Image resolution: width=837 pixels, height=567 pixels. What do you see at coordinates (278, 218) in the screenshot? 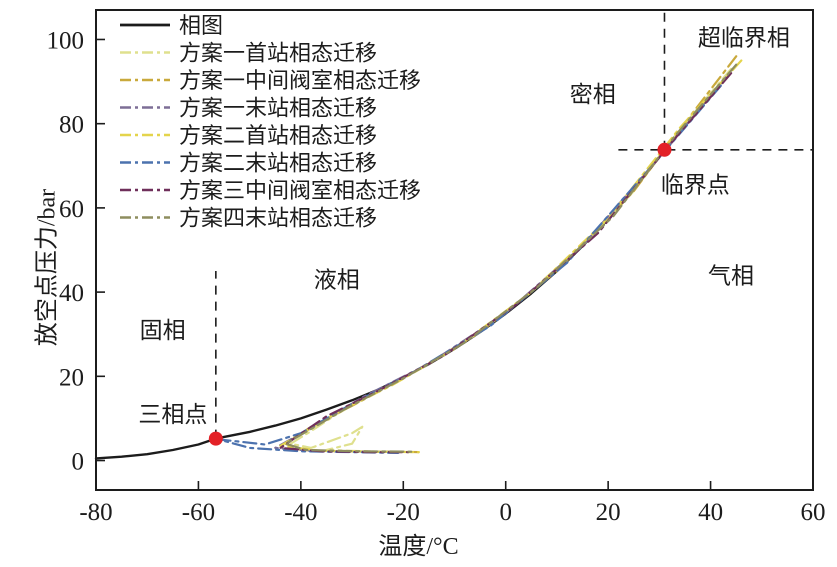
I see `legend-label: 方案四末站相态迁移` at bounding box center [278, 218].